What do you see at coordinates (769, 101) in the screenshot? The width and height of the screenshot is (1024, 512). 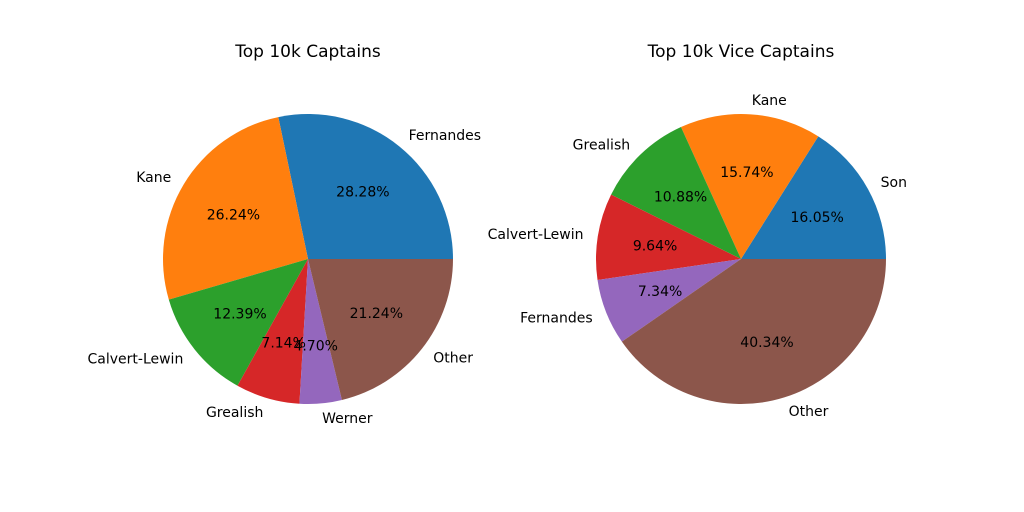 I see `vice-captains-category-label-kane: Kane` at bounding box center [769, 101].